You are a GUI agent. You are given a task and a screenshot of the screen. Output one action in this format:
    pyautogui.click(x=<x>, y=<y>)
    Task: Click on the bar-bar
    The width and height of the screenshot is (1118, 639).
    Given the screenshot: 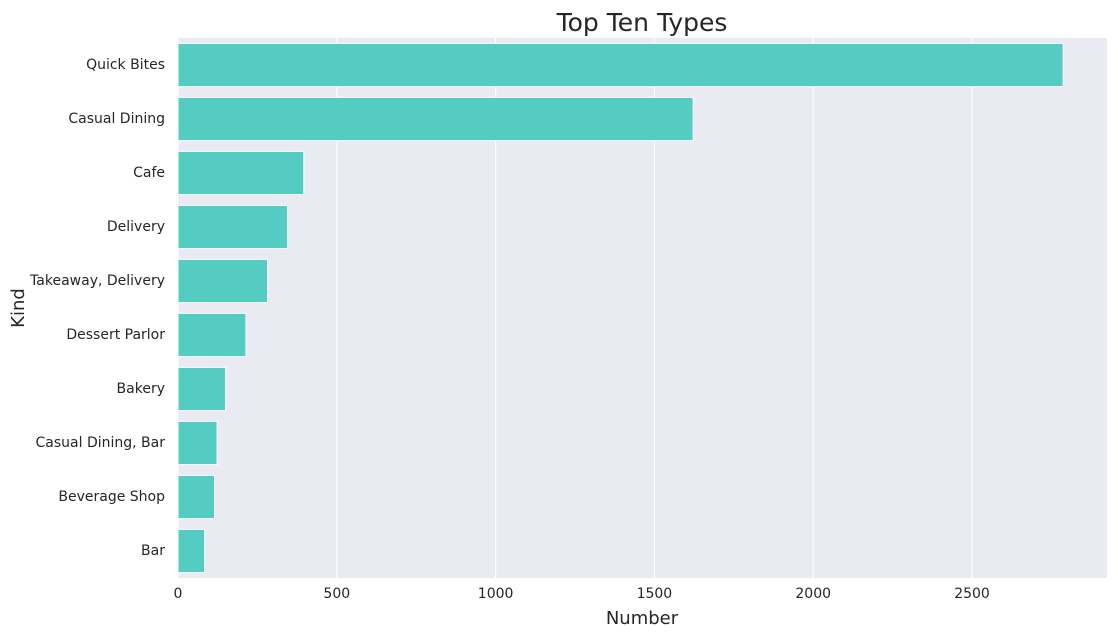 What is the action you would take?
    pyautogui.click(x=191, y=551)
    